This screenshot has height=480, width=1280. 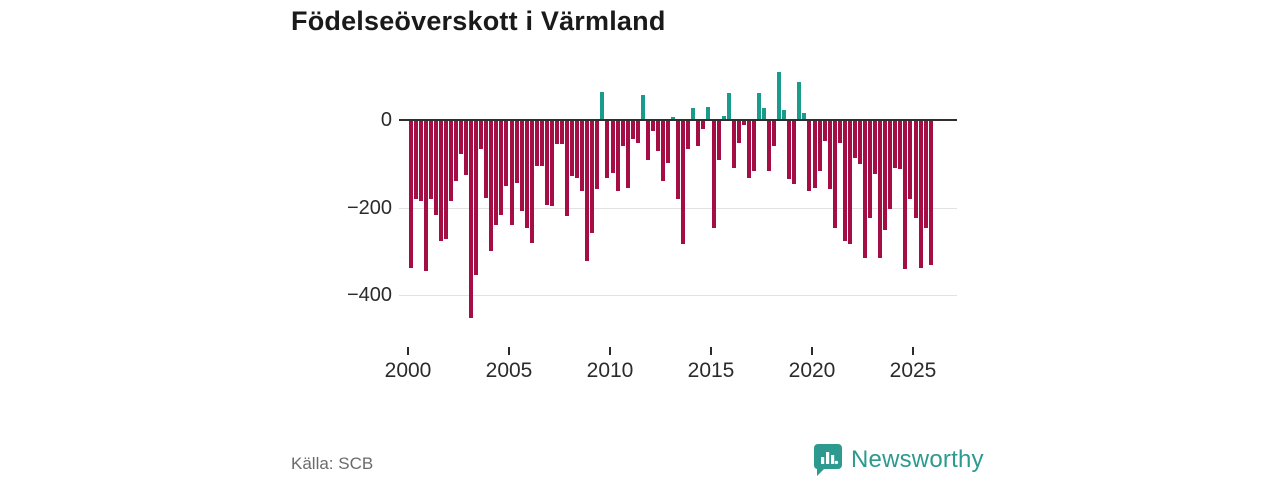 What do you see at coordinates (610, 370) in the screenshot?
I see `x-tick-label: 2010` at bounding box center [610, 370].